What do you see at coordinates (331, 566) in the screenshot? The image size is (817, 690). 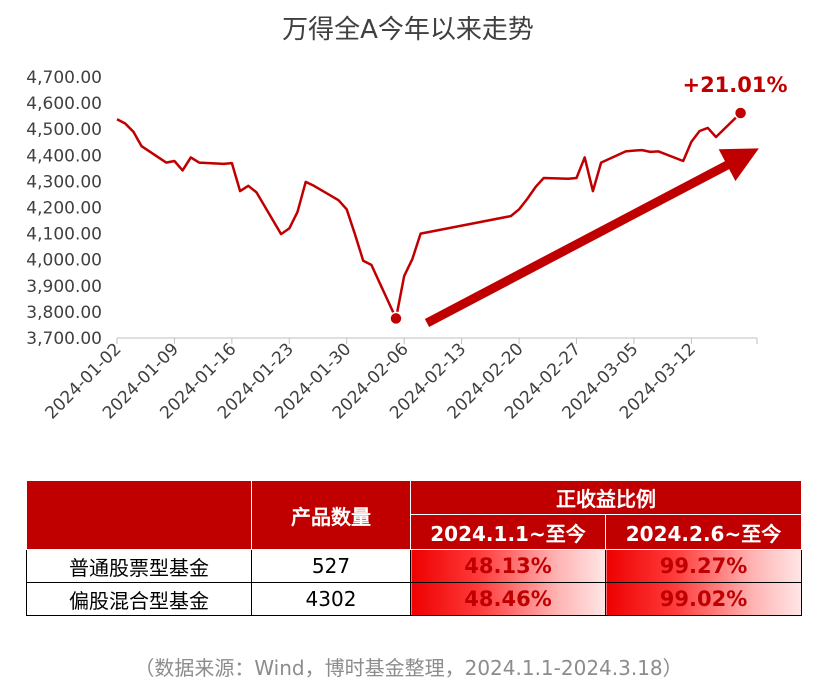 I see `product-count: 527` at bounding box center [331, 566].